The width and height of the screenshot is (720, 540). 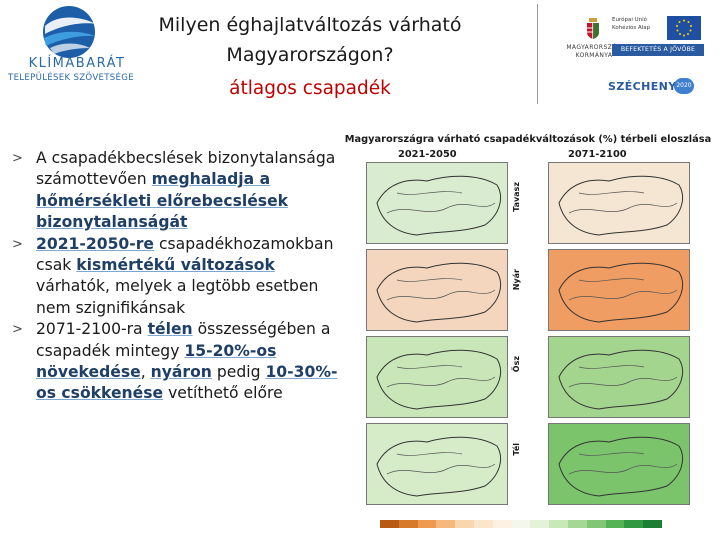 What do you see at coordinates (181, 372) in the screenshot?
I see `bullet-3-highlight-3: nyáron` at bounding box center [181, 372].